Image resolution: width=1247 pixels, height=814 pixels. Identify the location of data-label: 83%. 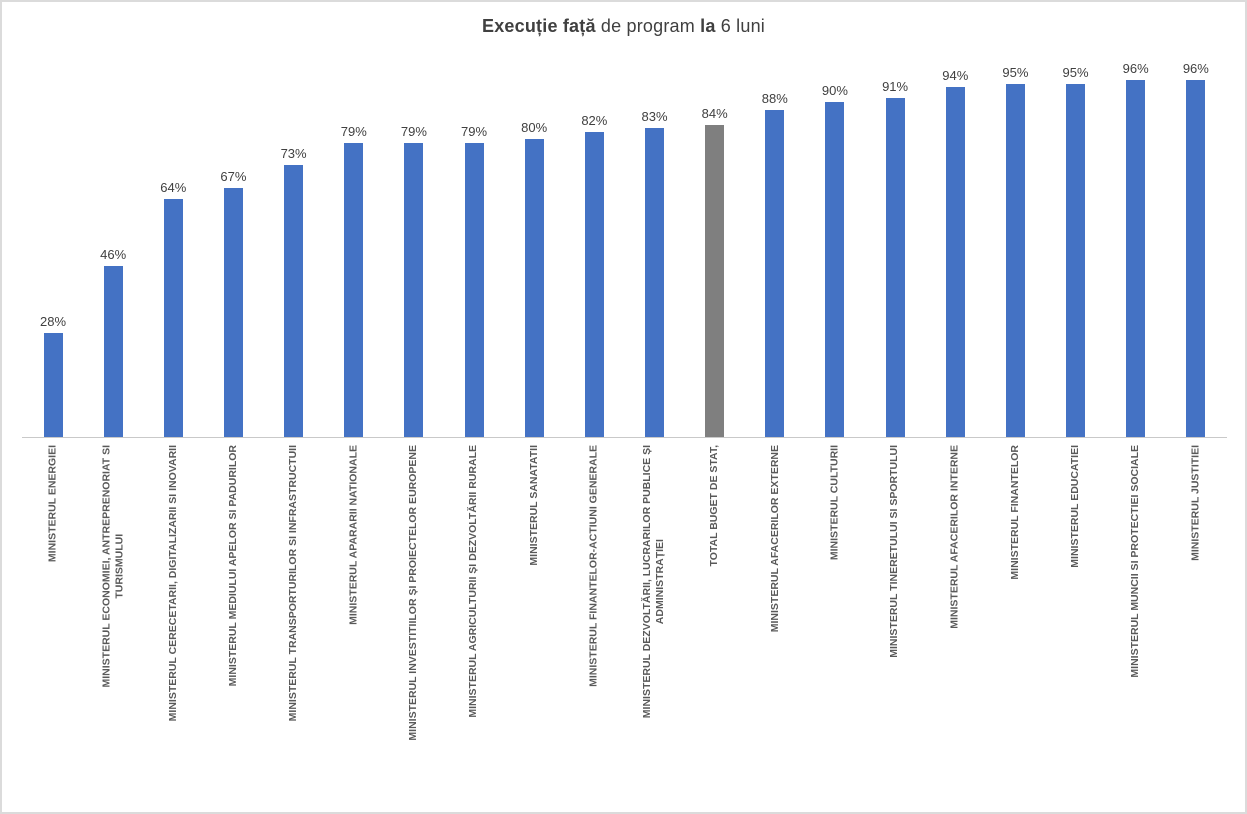
(654, 116).